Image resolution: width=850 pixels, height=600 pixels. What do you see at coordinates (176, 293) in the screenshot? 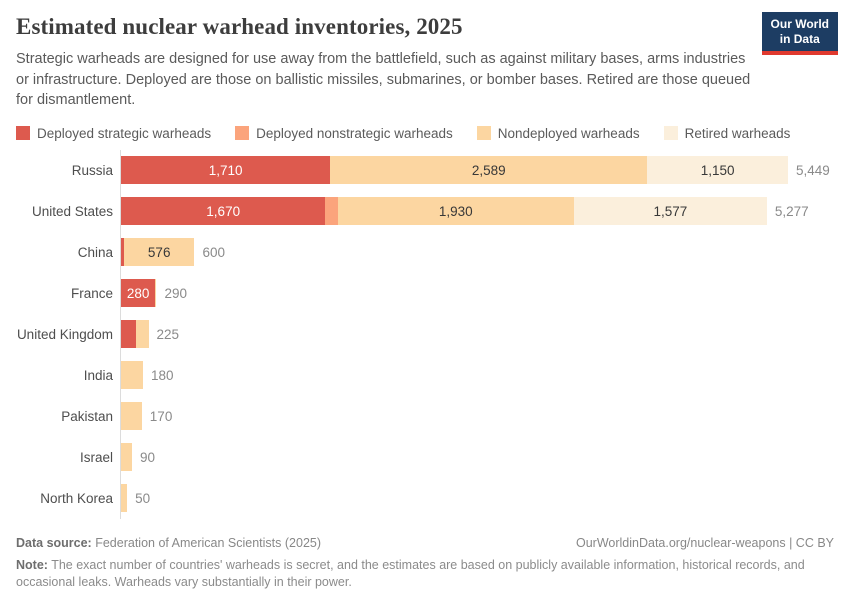
I see `total-value-label: 290` at bounding box center [176, 293].